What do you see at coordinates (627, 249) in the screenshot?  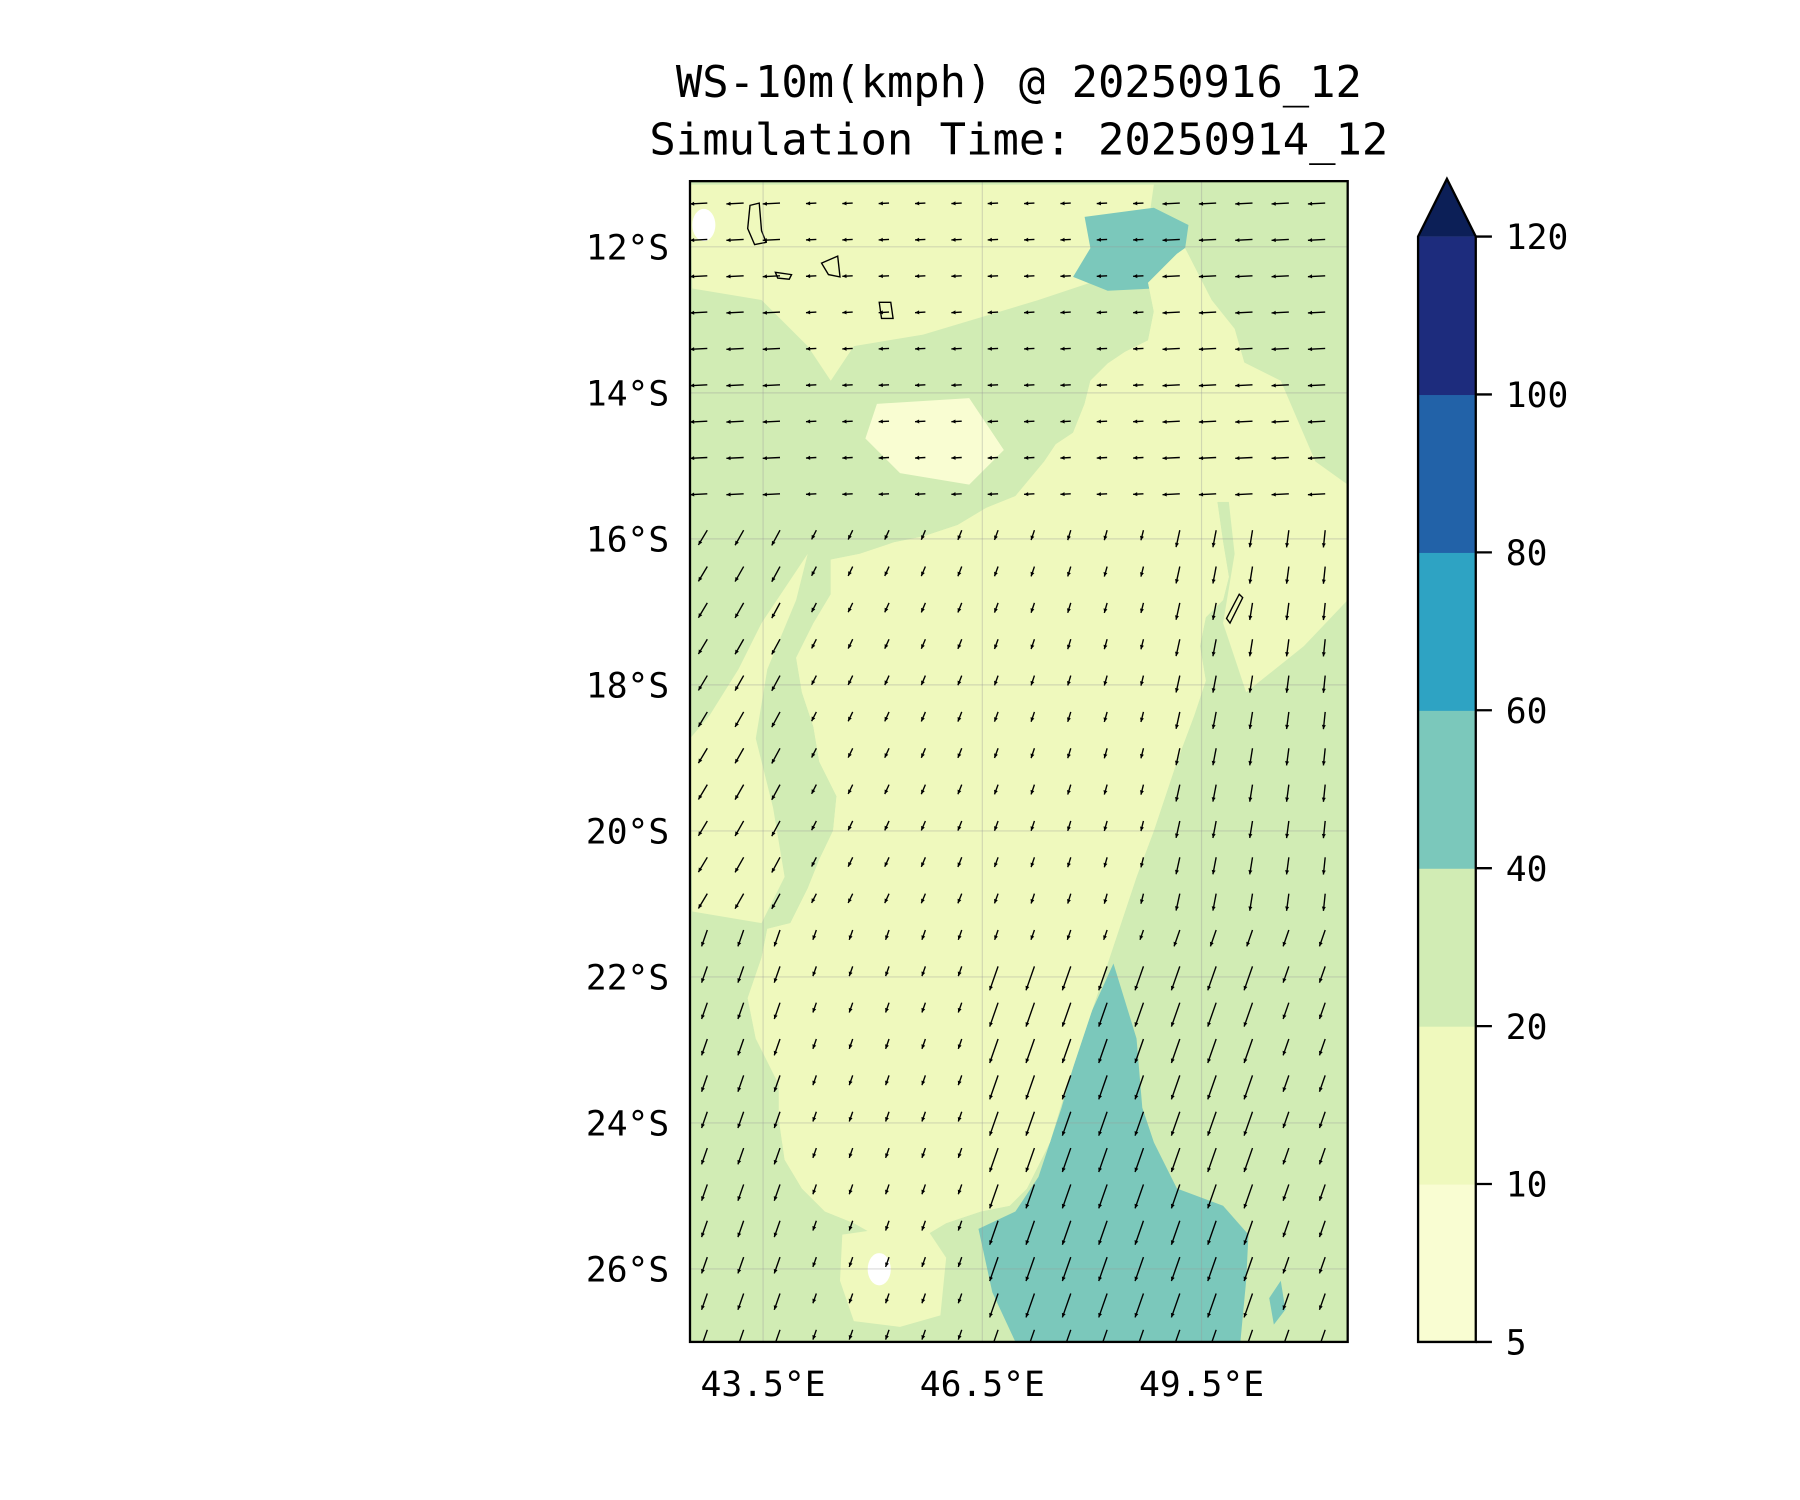 I see `y-tick-label: 12°S` at bounding box center [627, 249].